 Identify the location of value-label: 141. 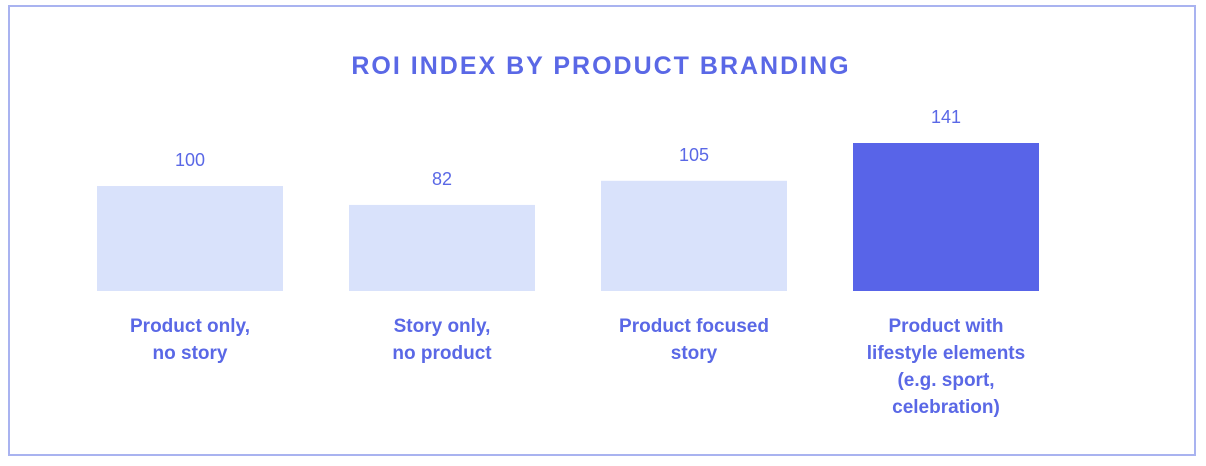
(946, 117).